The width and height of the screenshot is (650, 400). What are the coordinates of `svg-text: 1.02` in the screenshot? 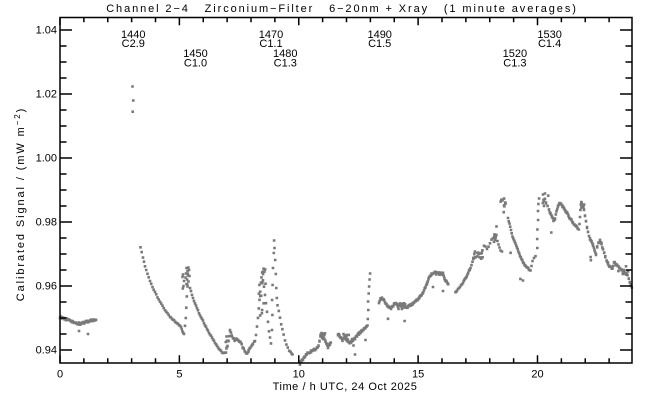 It's located at (46, 95).